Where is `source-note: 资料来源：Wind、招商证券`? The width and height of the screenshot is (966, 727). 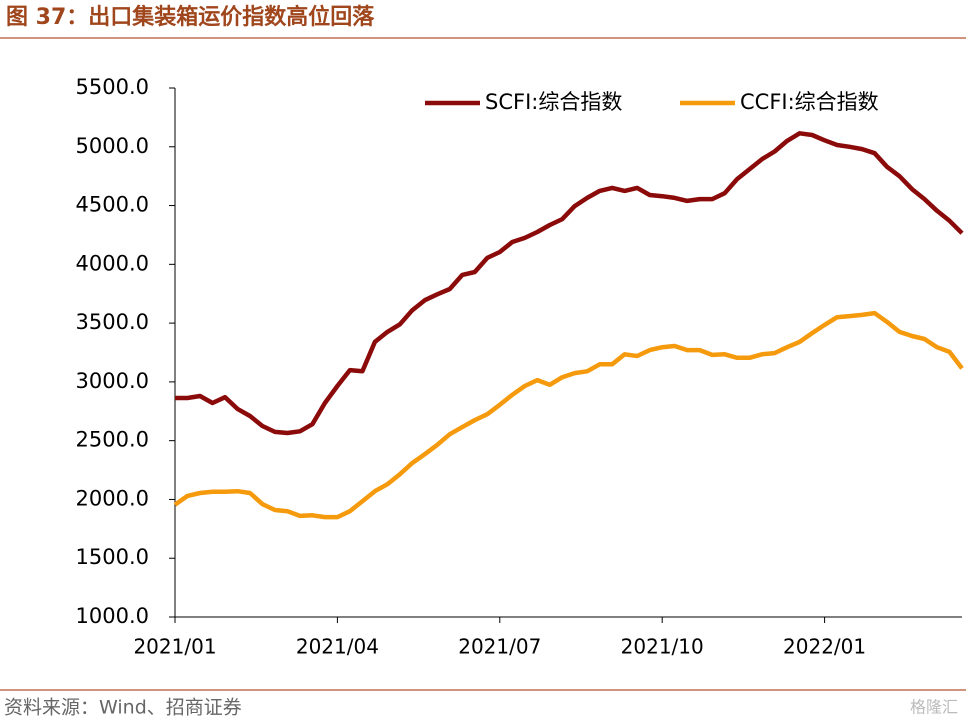
source-note: 资料来源：Wind、招商证券 is located at coordinates (123, 708).